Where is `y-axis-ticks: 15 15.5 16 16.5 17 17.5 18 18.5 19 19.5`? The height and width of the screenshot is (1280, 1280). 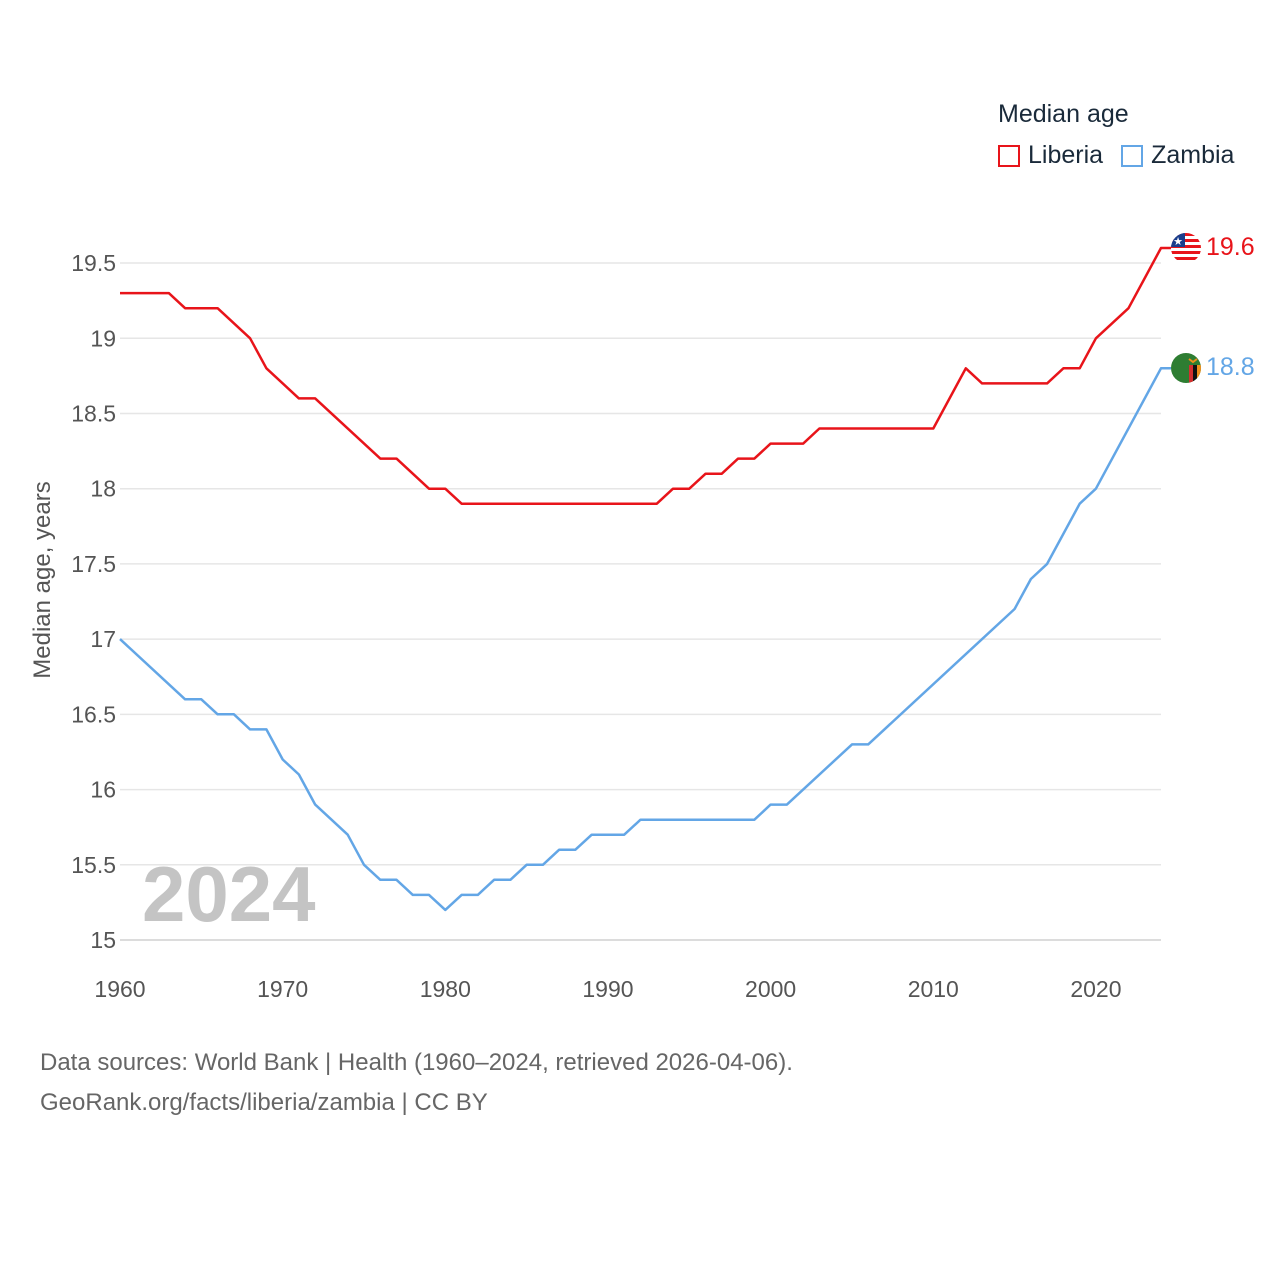
y-axis-ticks: 15 15.5 16 16.5 17 17.5 18 18.5 19 19.5 is located at coordinates (93, 601).